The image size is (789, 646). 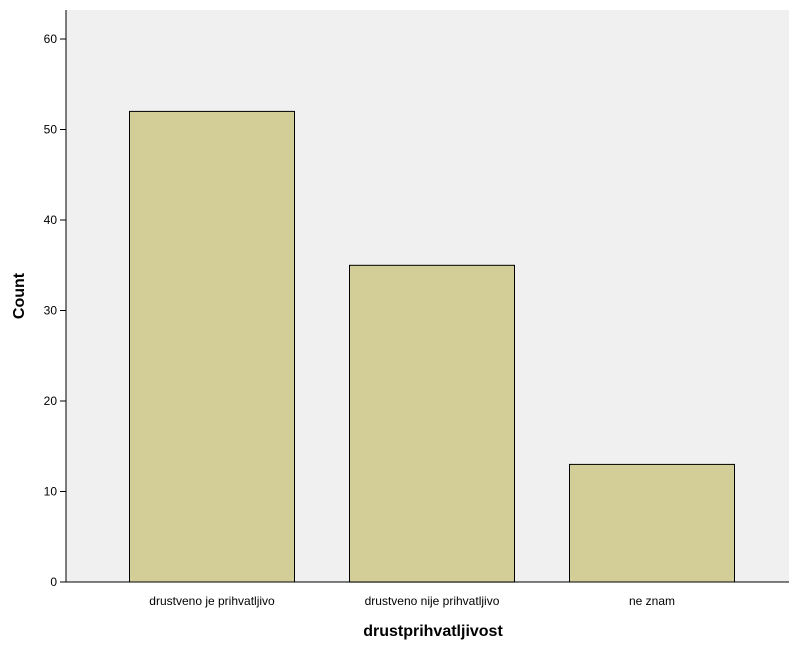 I want to click on x-axis-title: drustprihvatljivost, so click(x=433, y=631).